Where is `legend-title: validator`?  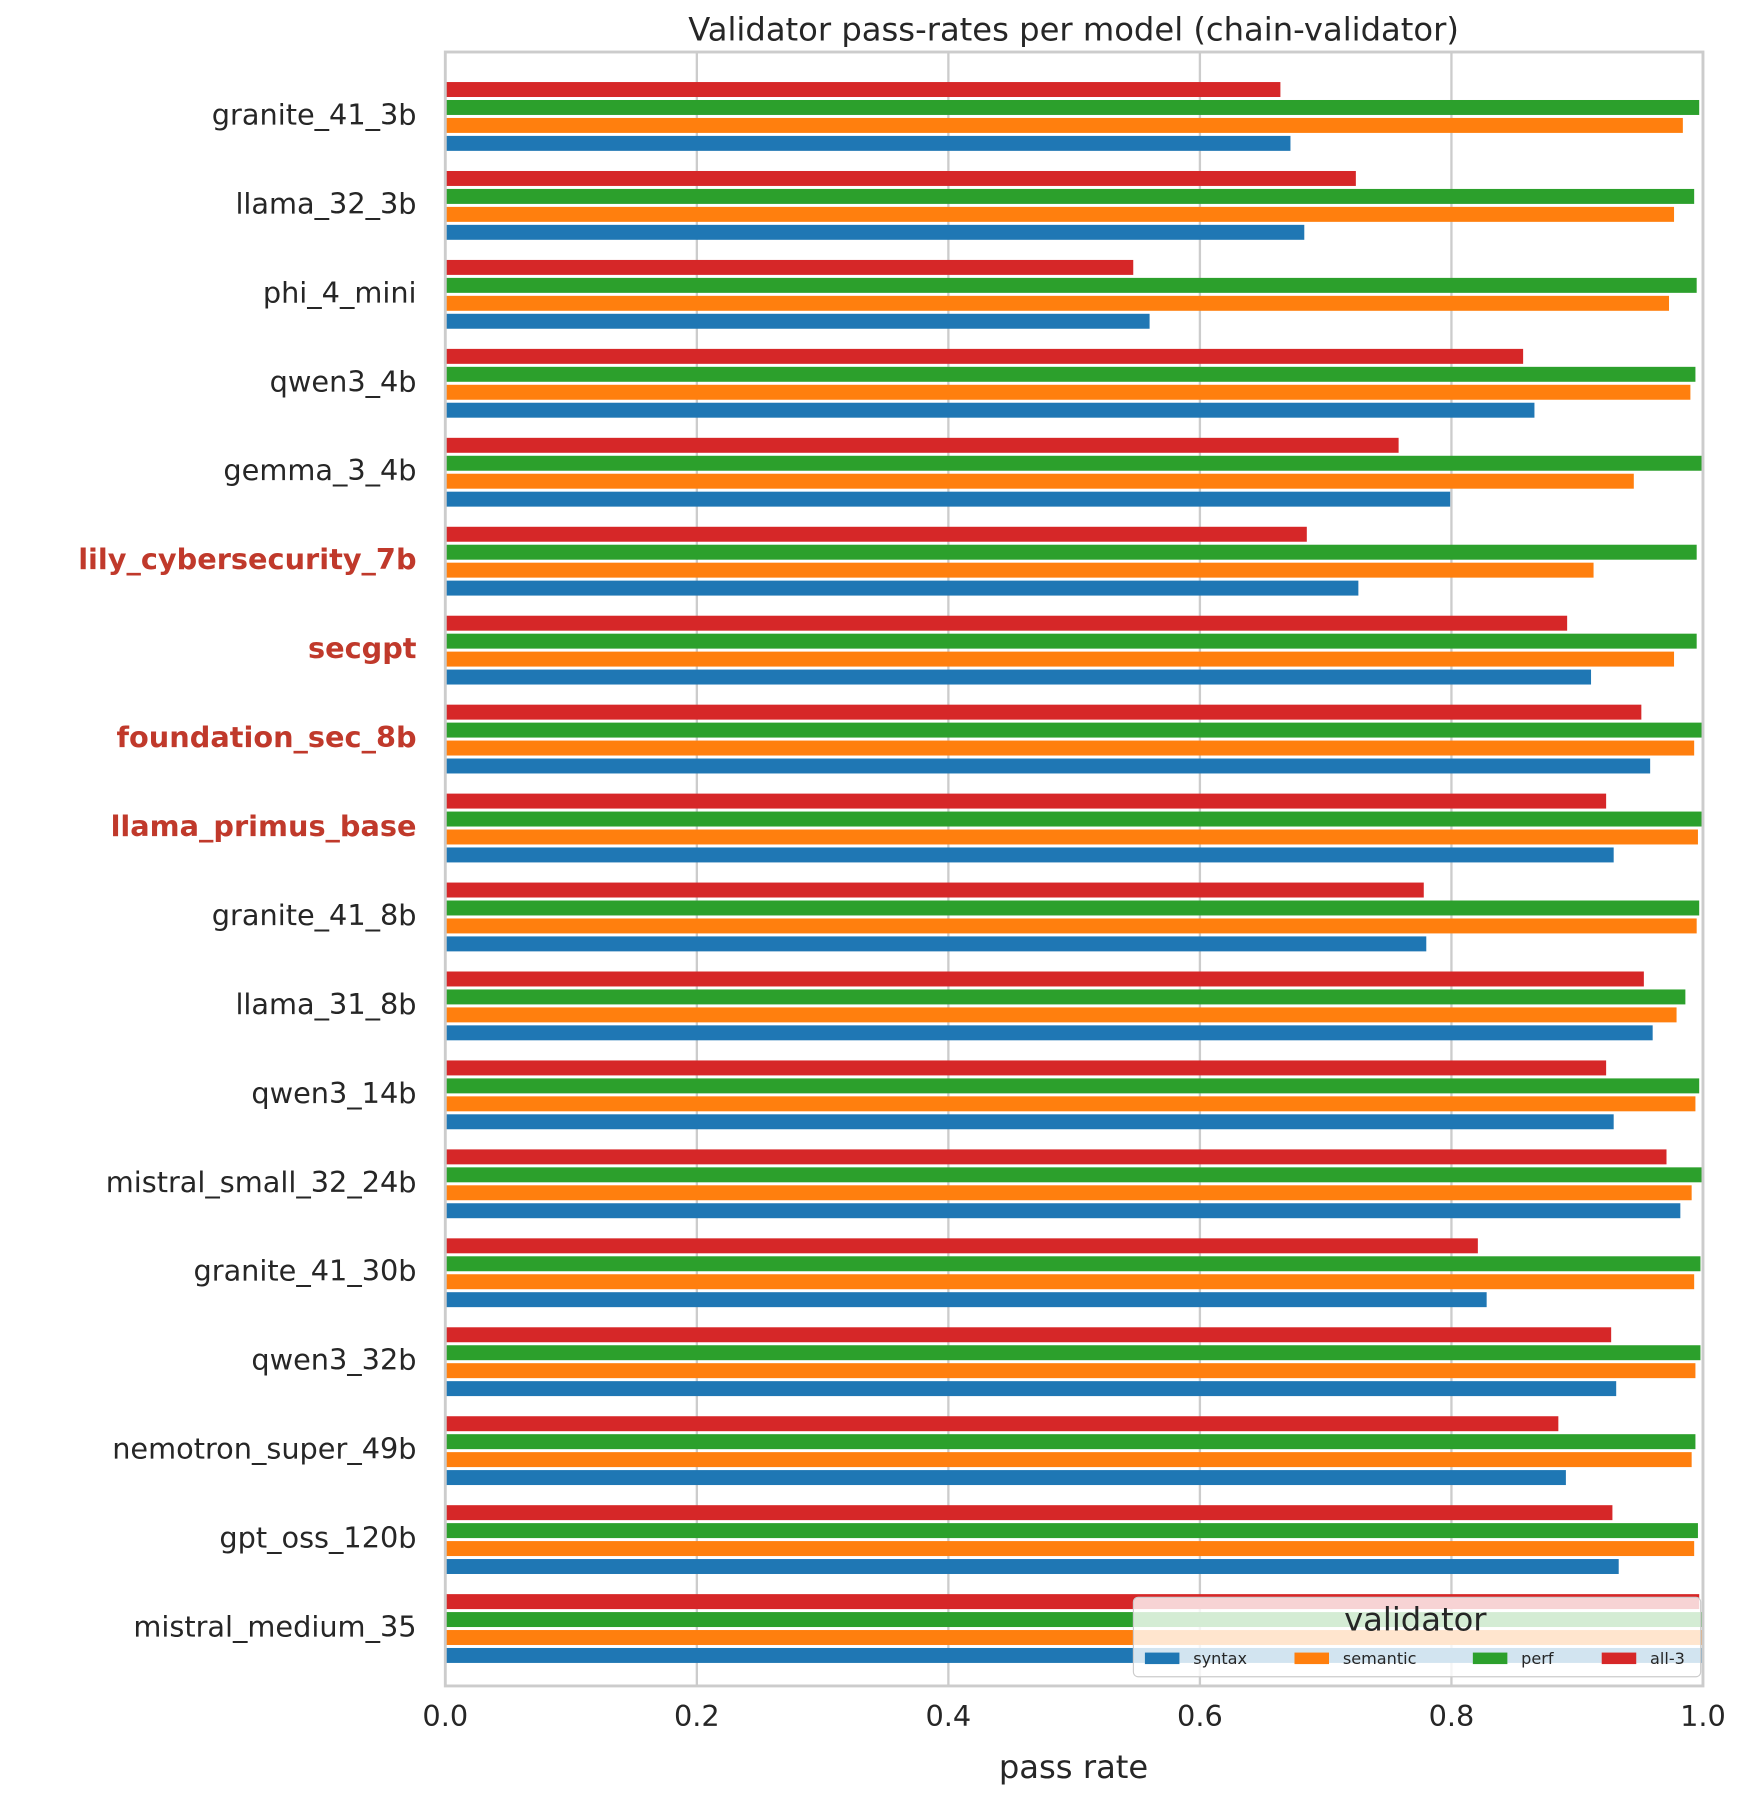 legend-title: validator is located at coordinates (1415, 1620).